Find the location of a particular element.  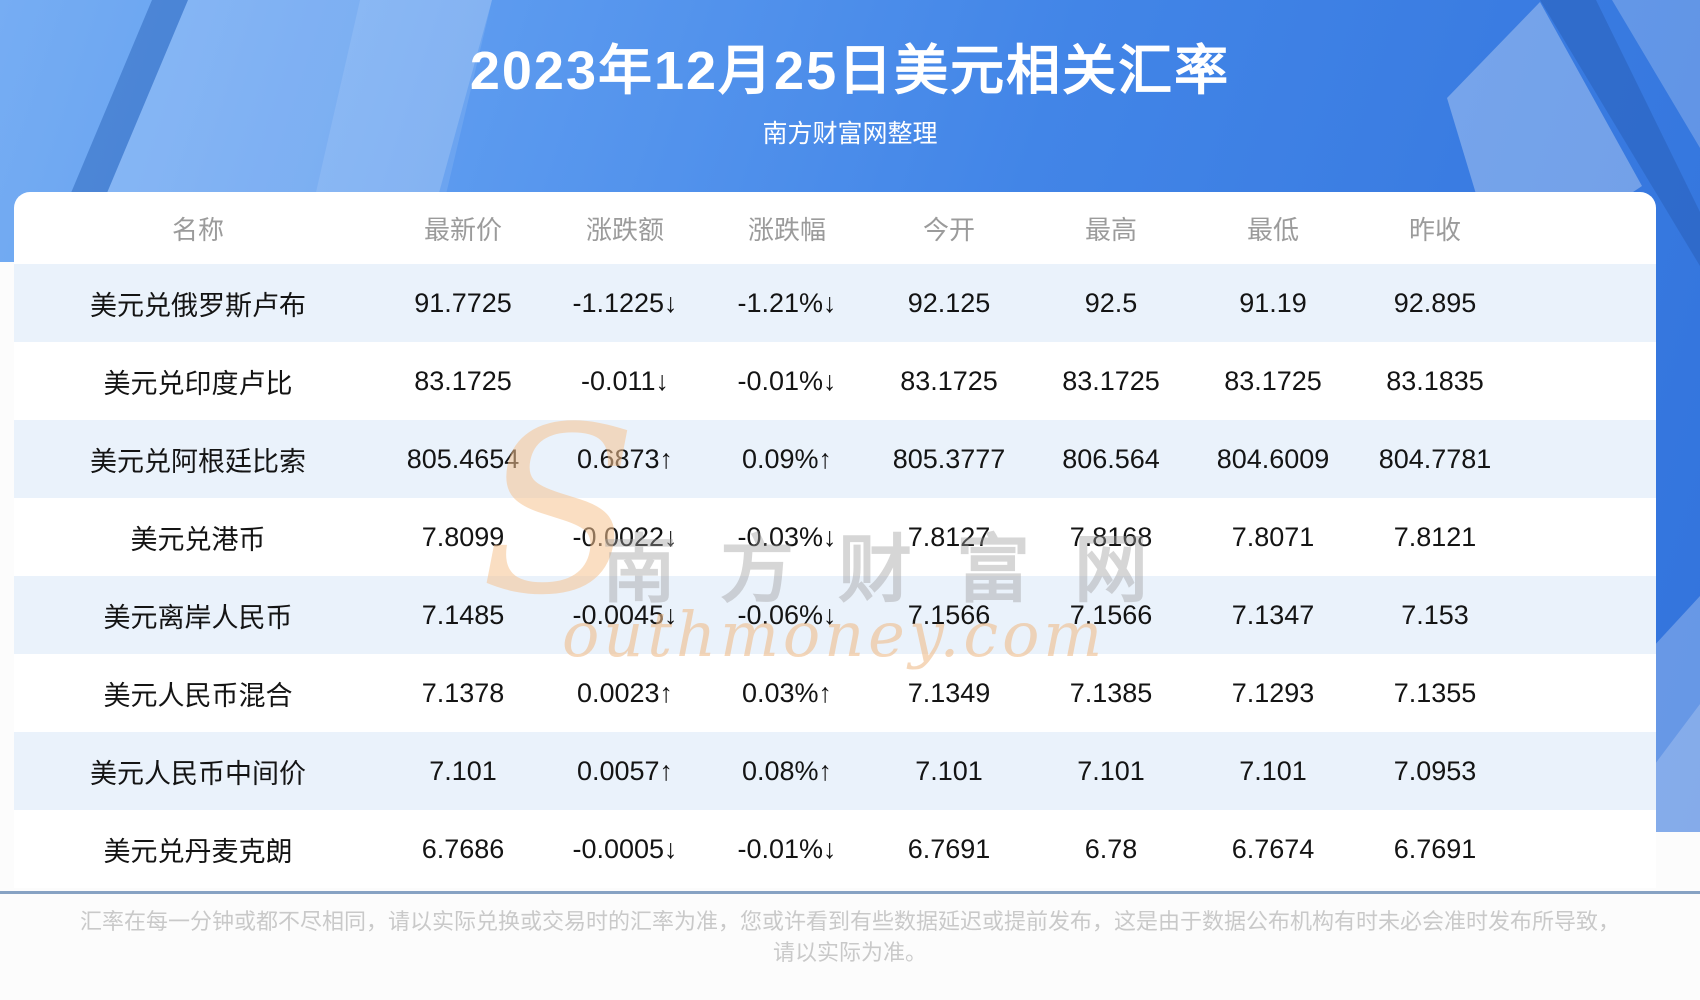

change-pct-cell: 0.09%↑ is located at coordinates (787, 458).